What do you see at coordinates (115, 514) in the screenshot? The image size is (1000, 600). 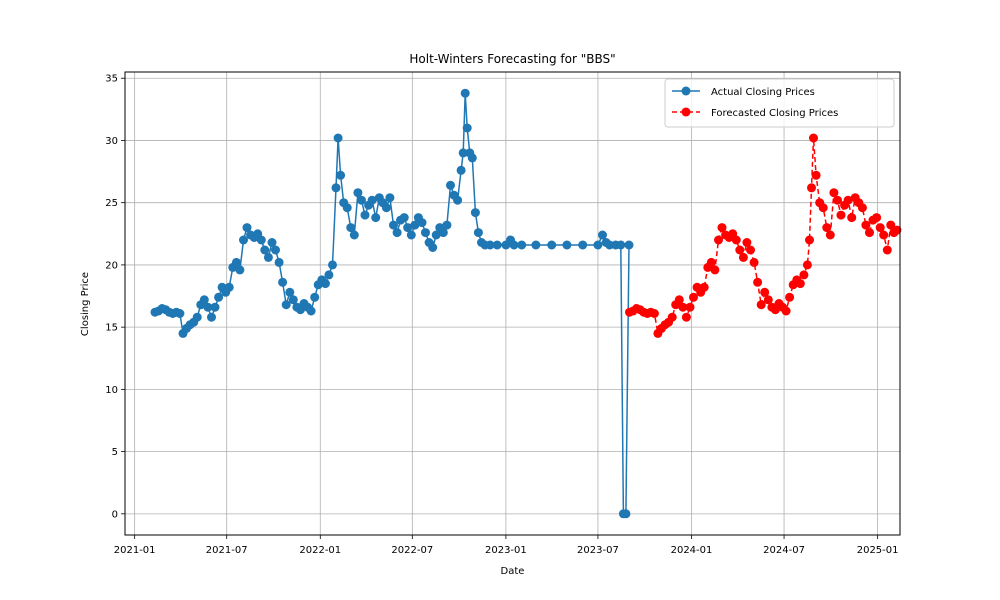 I see `y-tick-label: 0` at bounding box center [115, 514].